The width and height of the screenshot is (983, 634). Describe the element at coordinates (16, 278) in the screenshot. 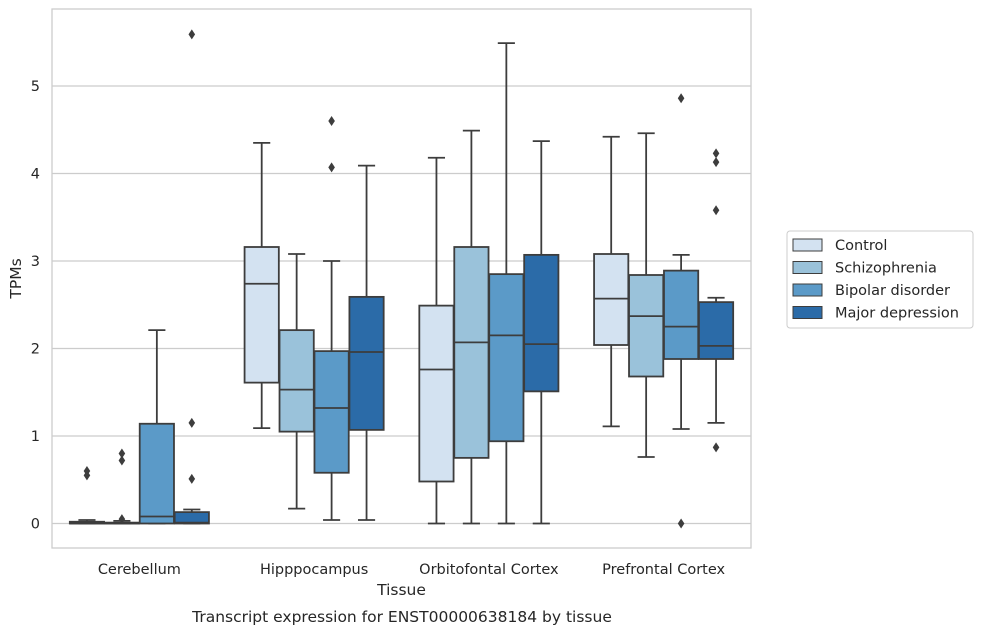

I see `y-axis-label: TPMs` at that location.